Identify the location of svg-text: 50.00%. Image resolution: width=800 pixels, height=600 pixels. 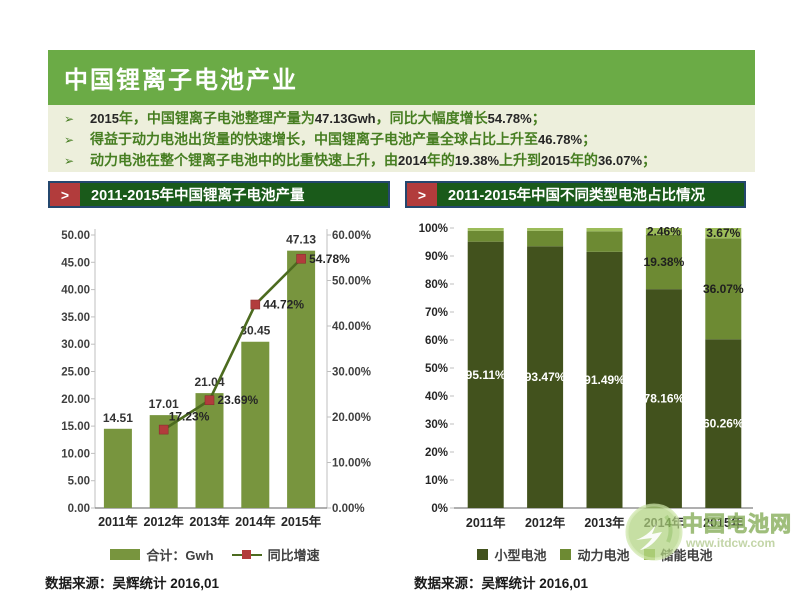
(351, 282).